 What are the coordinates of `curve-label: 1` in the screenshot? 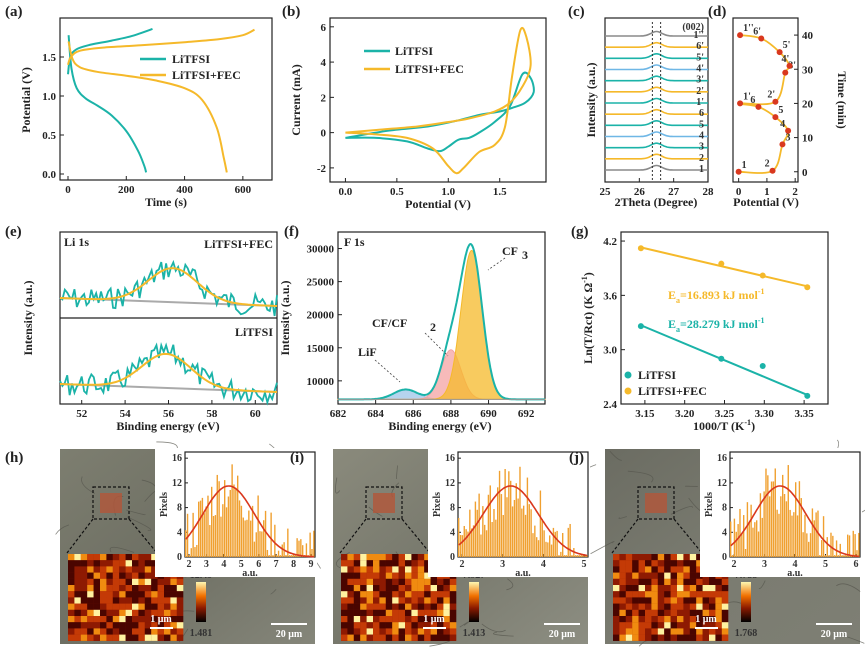 It's located at (701, 169).